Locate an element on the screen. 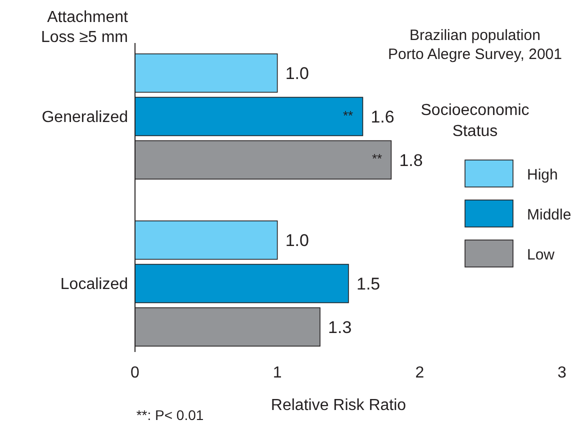  data-label: 1.8 is located at coordinates (411, 160).